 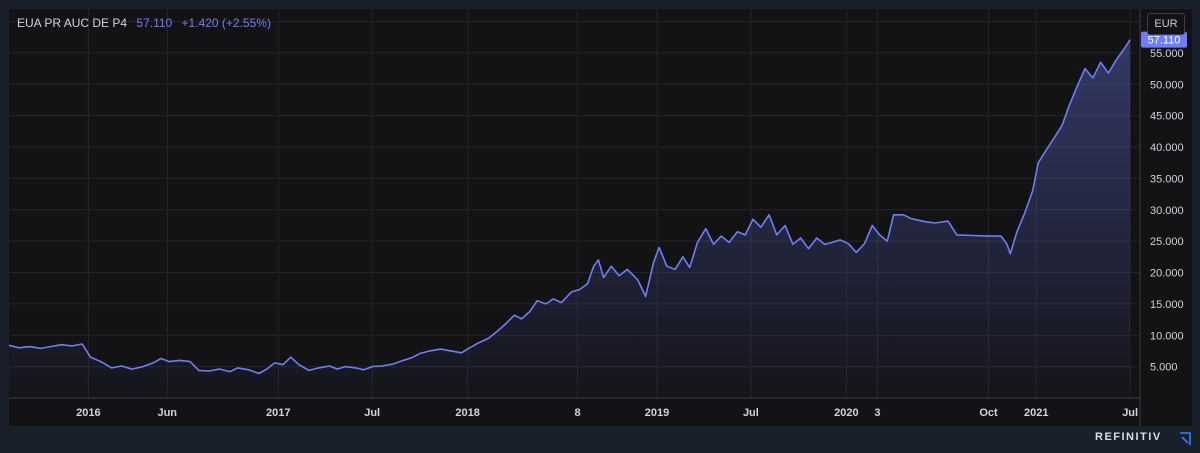 What do you see at coordinates (72, 23) in the screenshot?
I see `symbol-label: EUA PR AUC DE P4` at bounding box center [72, 23].